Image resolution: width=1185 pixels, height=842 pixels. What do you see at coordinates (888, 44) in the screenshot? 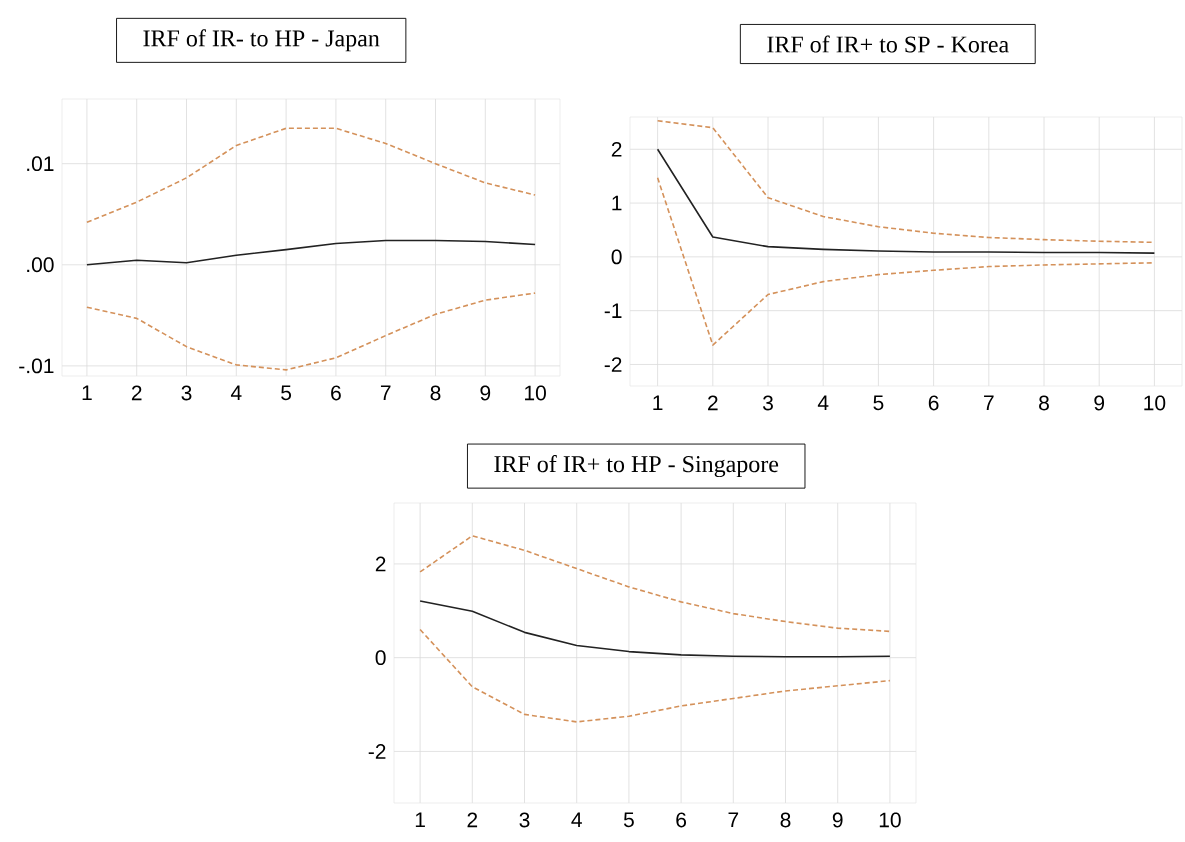
I see `chart-title: IRF of IR+ to SP - Korea` at bounding box center [888, 44].